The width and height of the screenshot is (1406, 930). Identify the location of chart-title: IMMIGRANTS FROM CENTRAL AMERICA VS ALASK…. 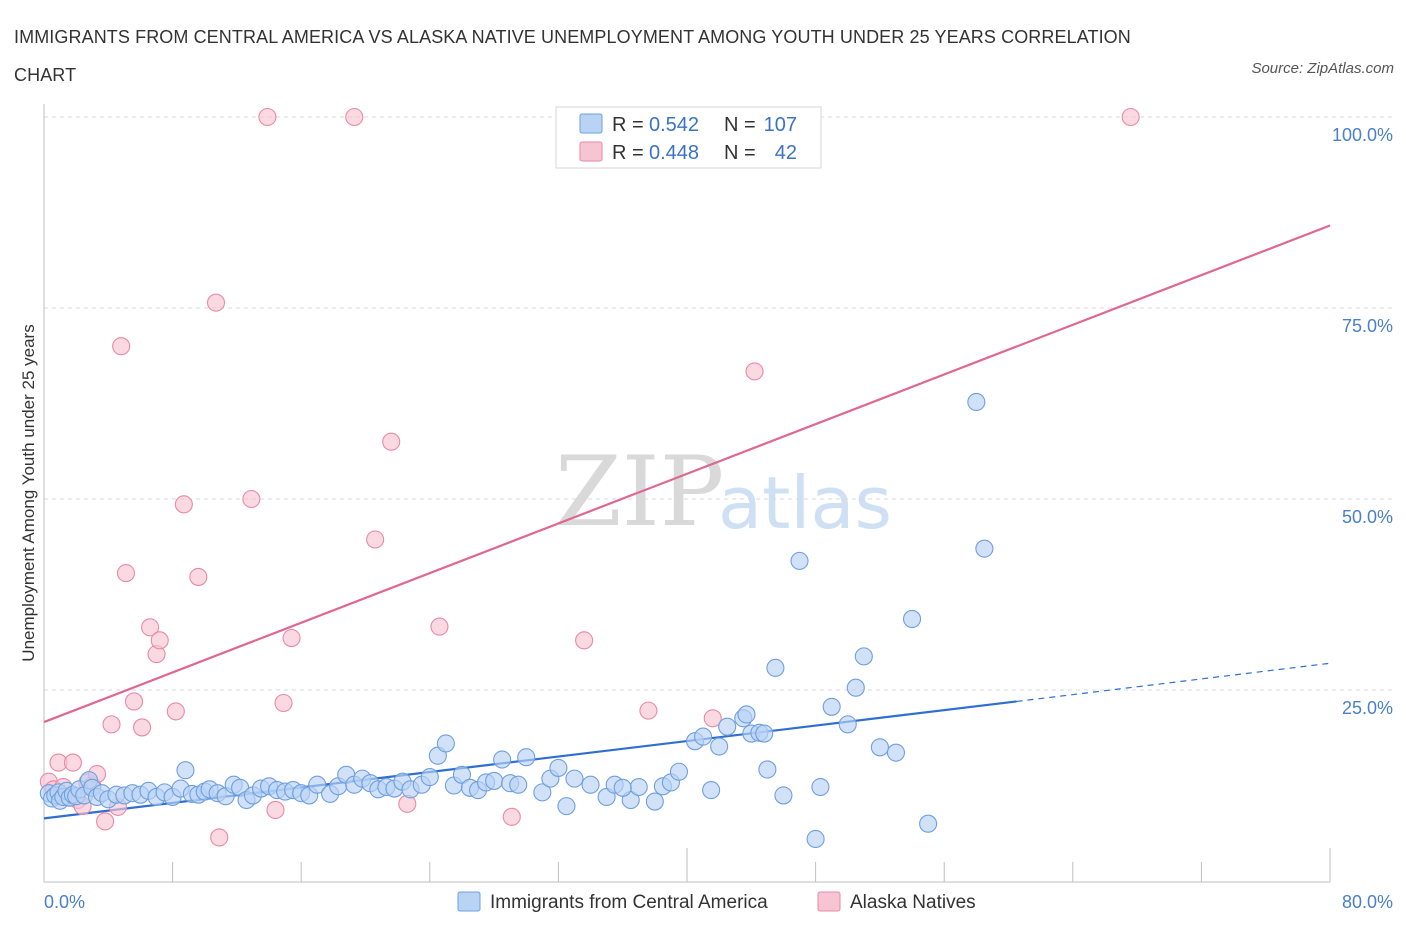
(572, 56).